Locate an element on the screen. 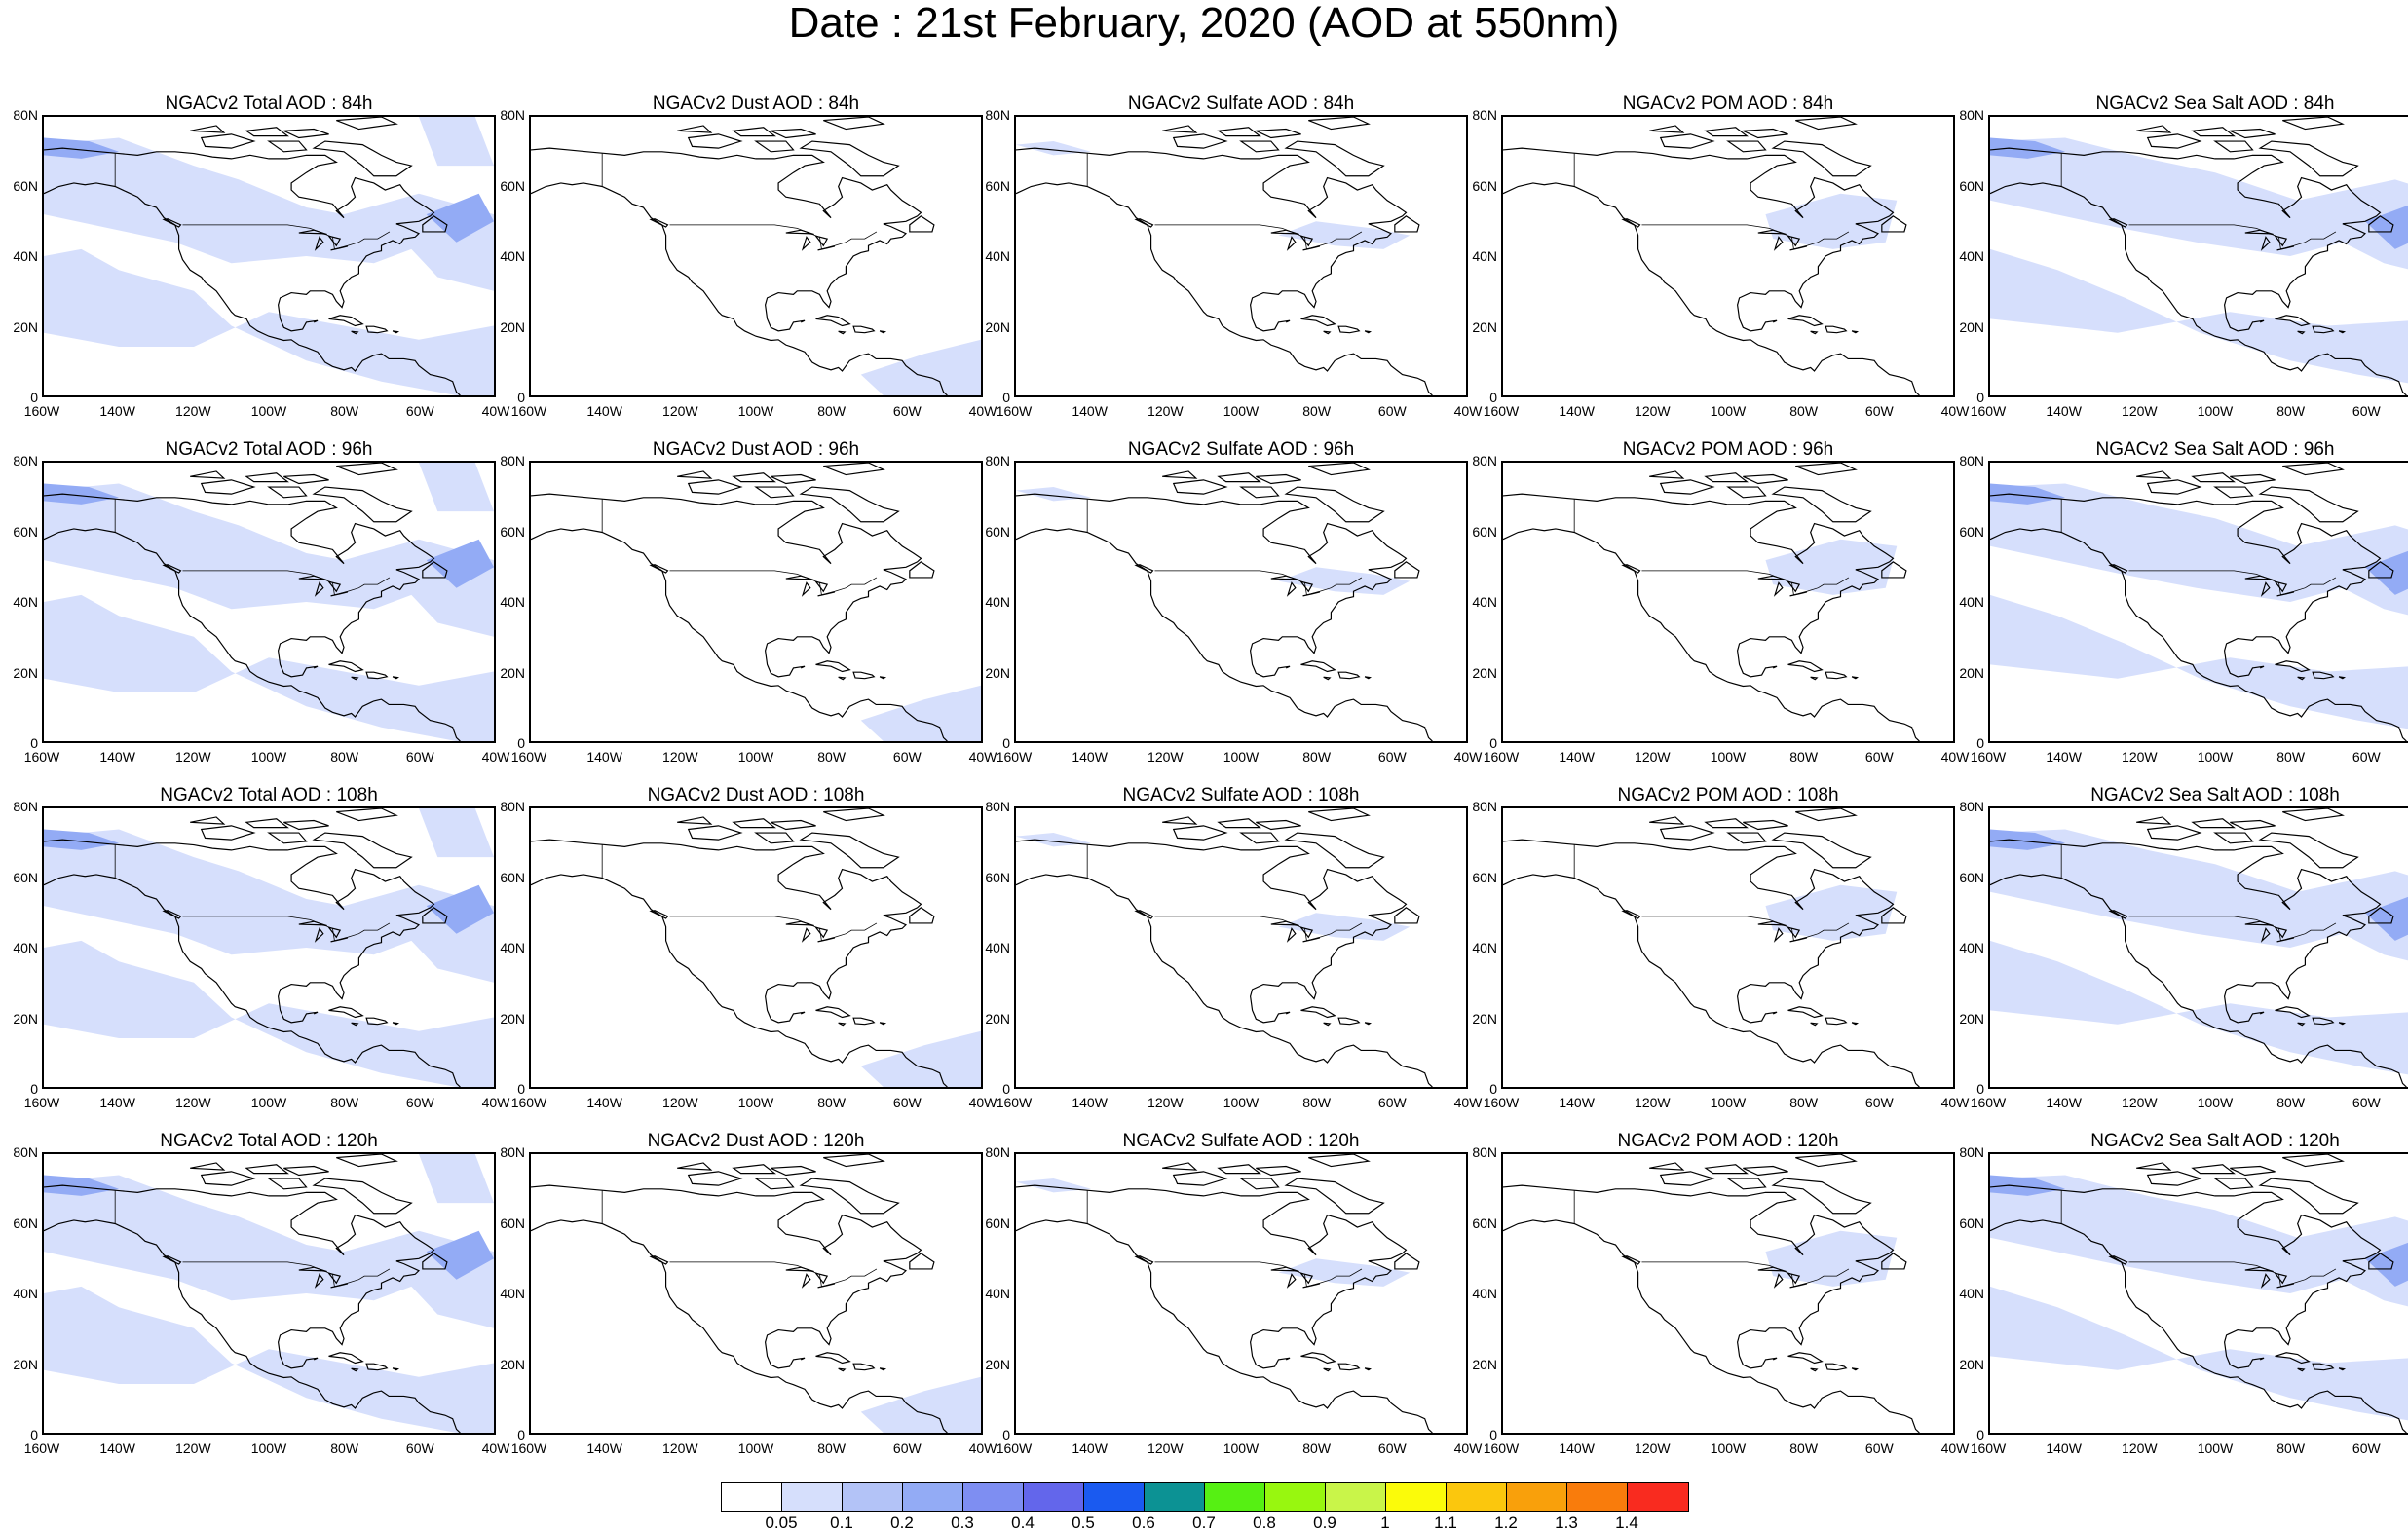  y-tick-label: 60N is located at coordinates (1484, 877).